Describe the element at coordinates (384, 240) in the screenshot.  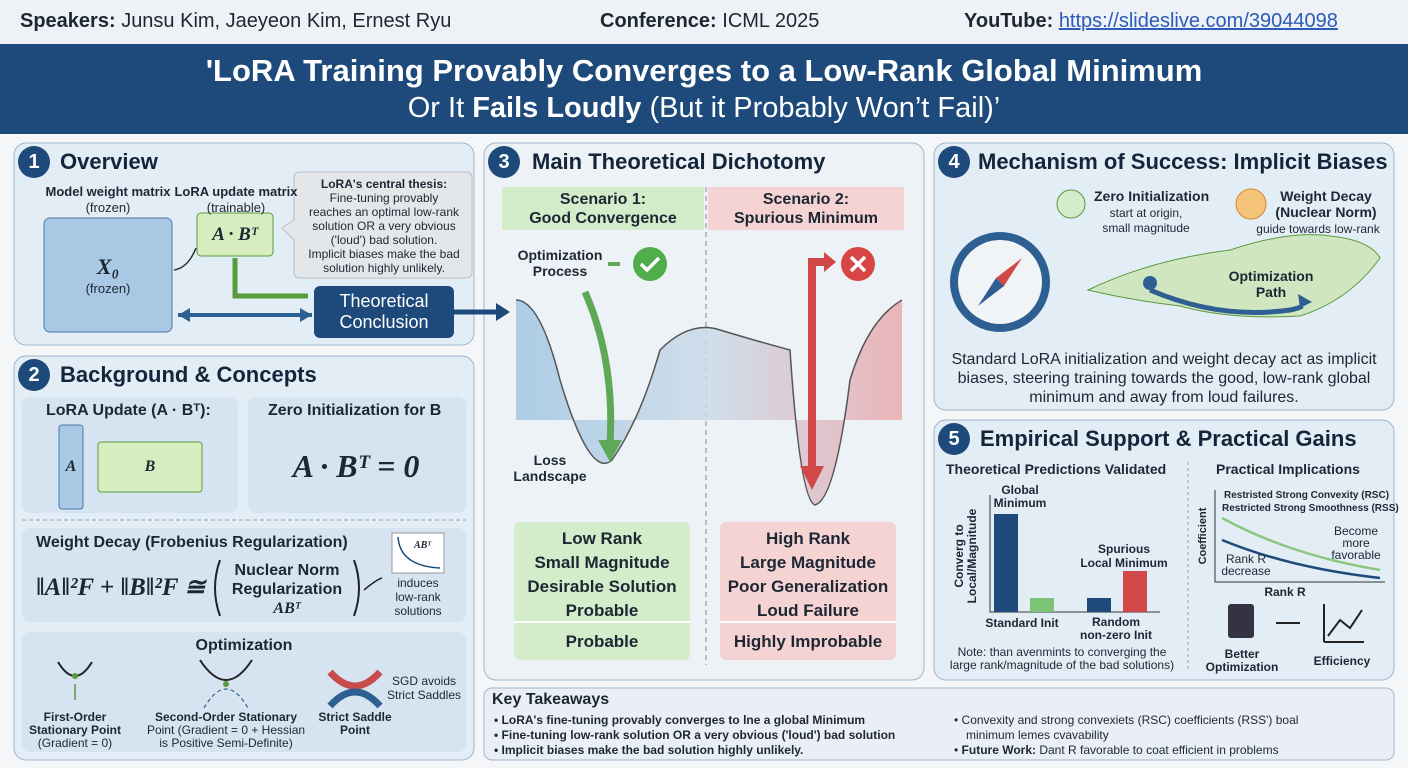
I see `line: ('loud') bad solution.` at that location.